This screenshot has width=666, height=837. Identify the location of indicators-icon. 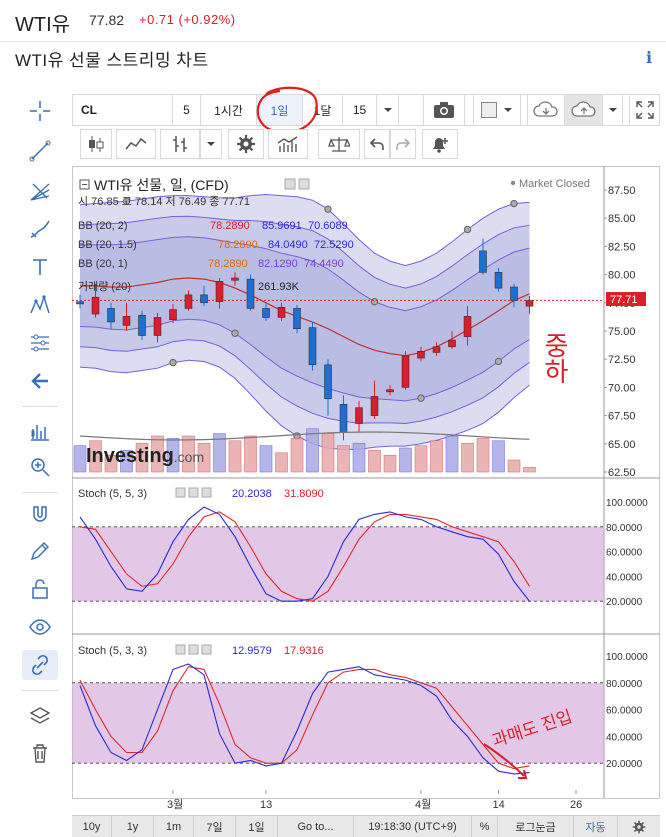
(40, 431).